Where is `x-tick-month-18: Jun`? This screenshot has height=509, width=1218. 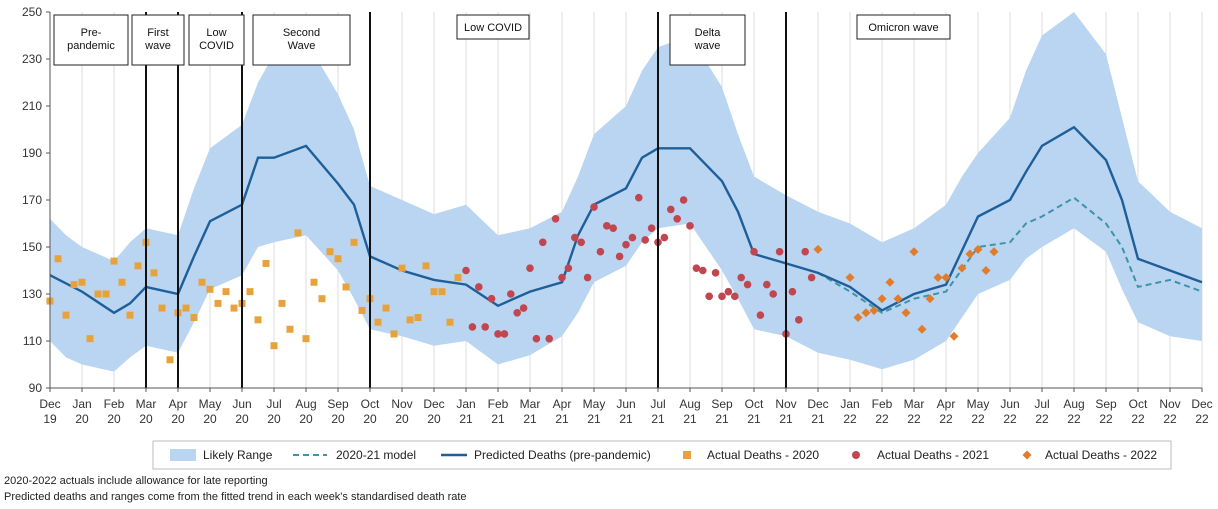
x-tick-month-18: Jun is located at coordinates (625, 404).